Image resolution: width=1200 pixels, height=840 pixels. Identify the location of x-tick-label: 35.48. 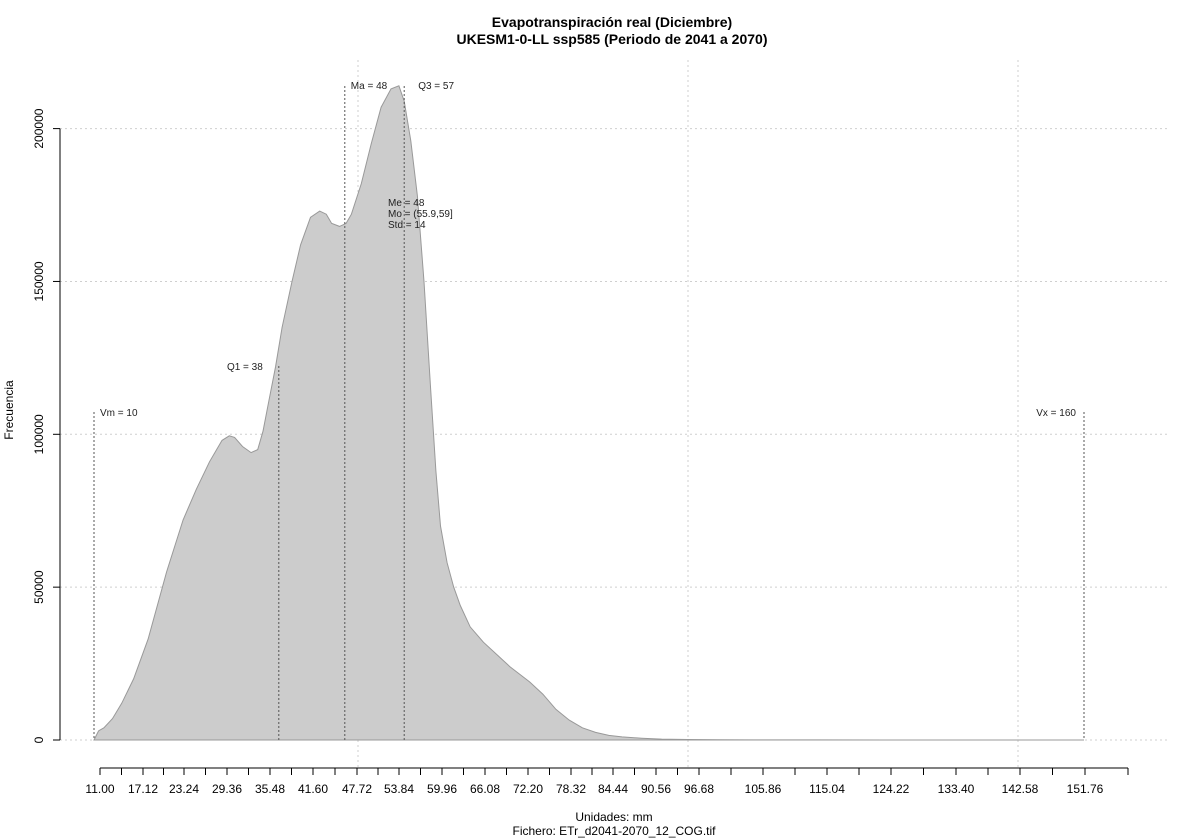
(270, 789).